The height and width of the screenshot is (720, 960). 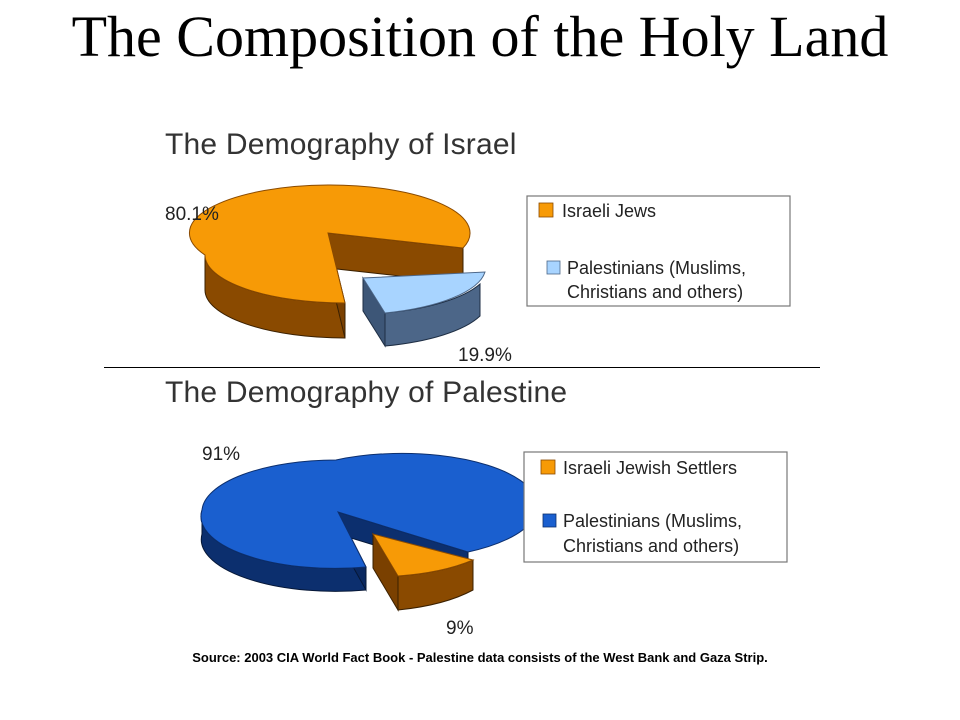 What do you see at coordinates (553, 267) in the screenshot?
I see `legend-swatch-palestinians` at bounding box center [553, 267].